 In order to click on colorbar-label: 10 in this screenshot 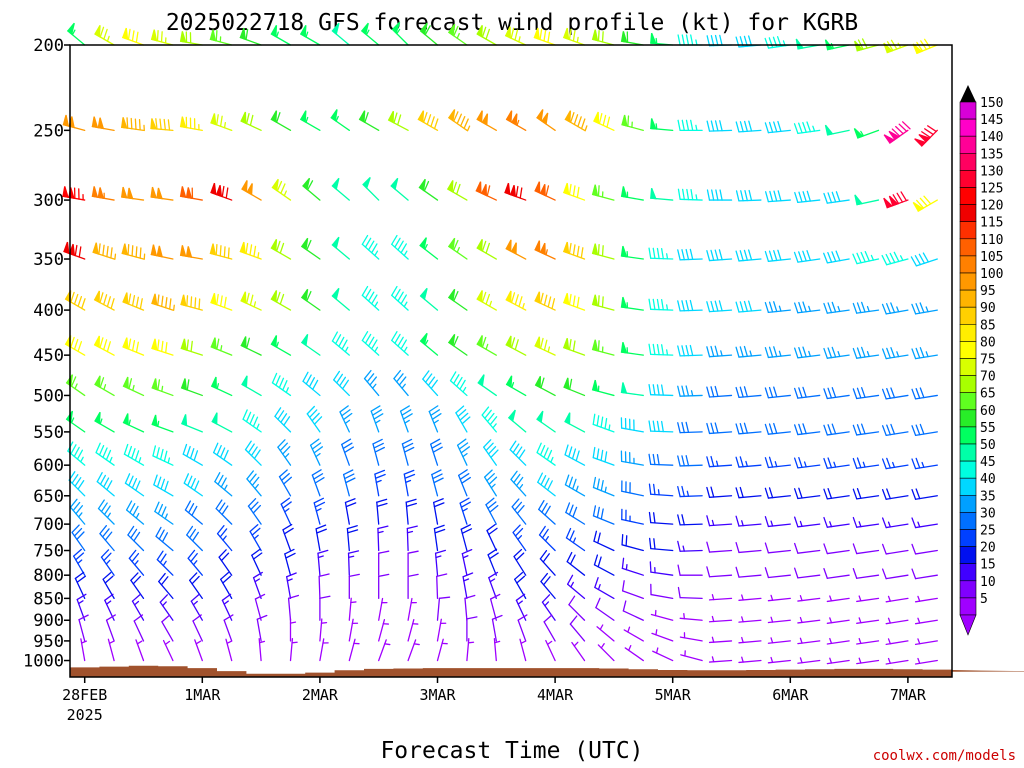, I will do `click(988, 582)`.